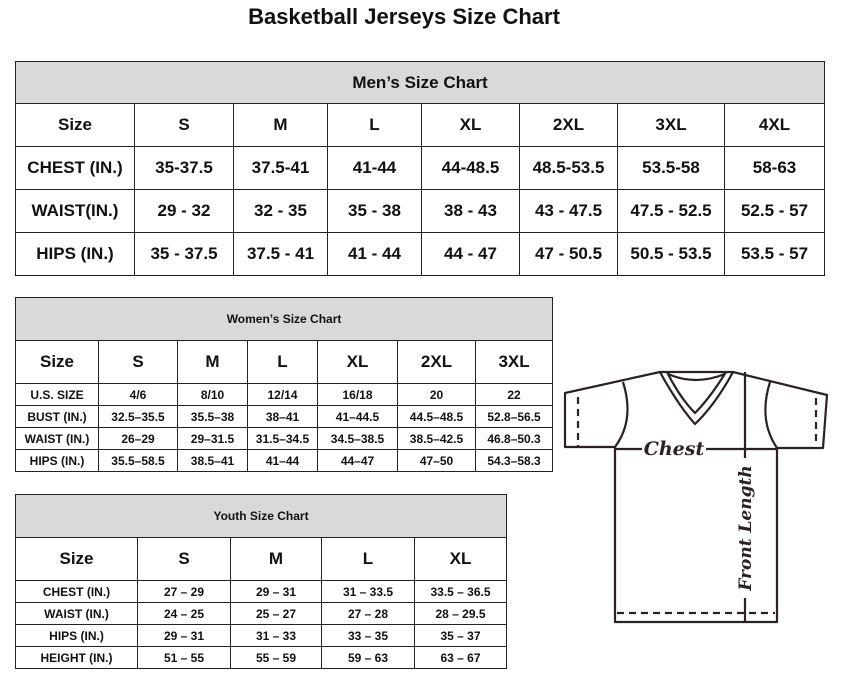  Describe the element at coordinates (138, 460) in the screenshot. I see `table-cell: 35.5–58.5` at that location.